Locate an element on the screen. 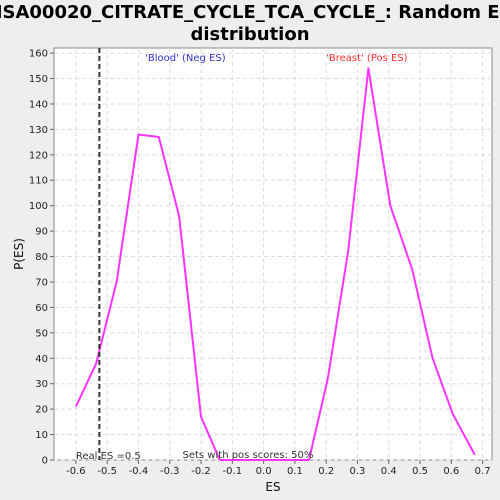  y-tick-label: 110 is located at coordinates (38, 181).